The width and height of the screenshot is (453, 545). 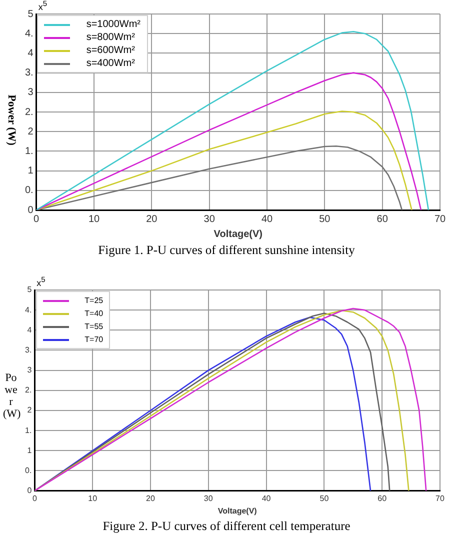 What do you see at coordinates (94, 300) in the screenshot?
I see `legend-label: T=25` at bounding box center [94, 300].